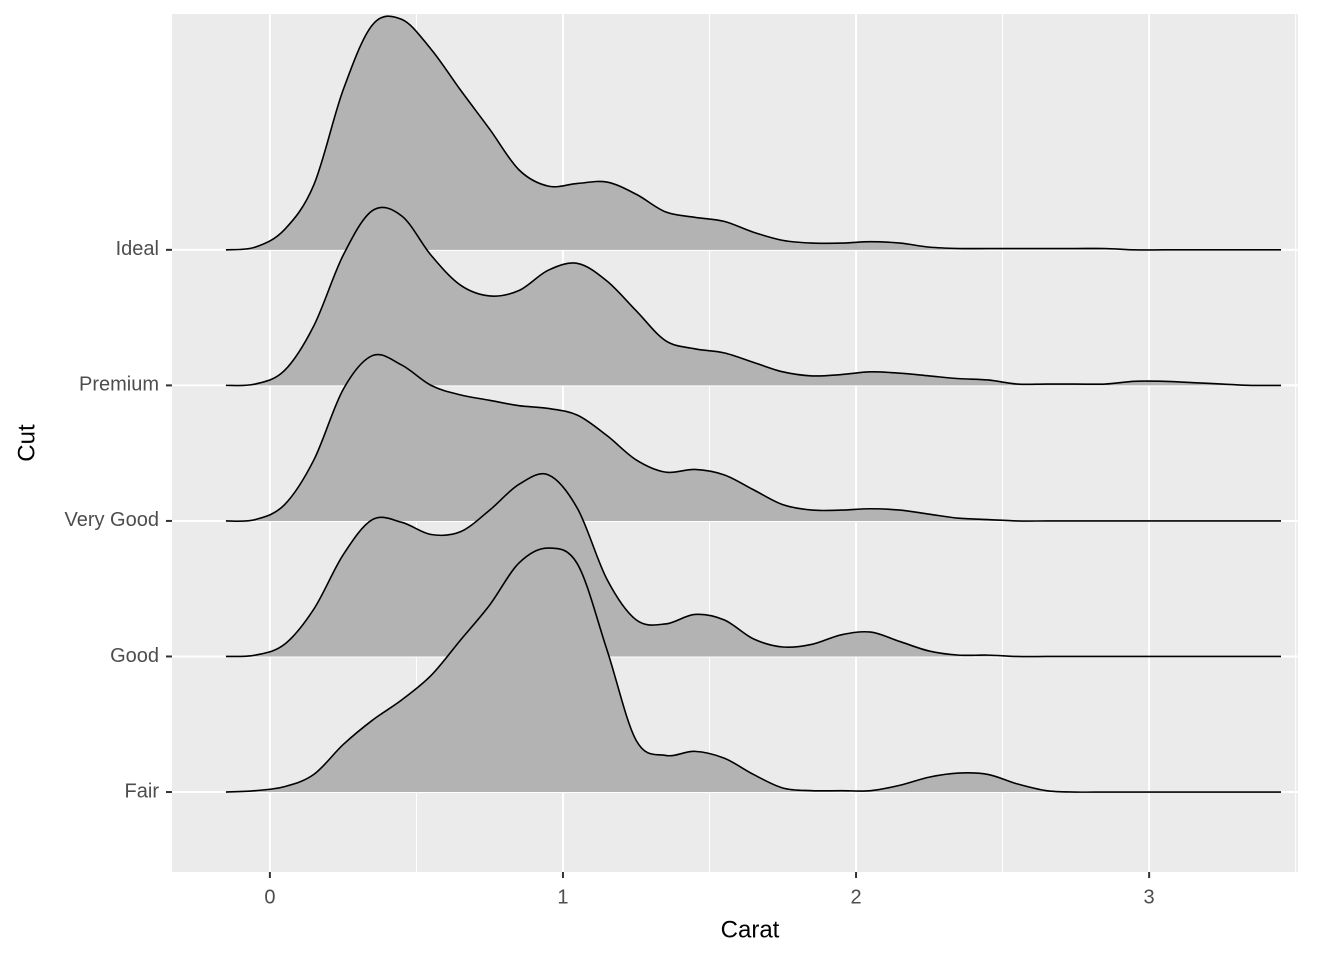 Image resolution: width=1344 pixels, height=965 pixels. Describe the element at coordinates (562, 897) in the screenshot. I see `x-tick-label: 1` at that location.